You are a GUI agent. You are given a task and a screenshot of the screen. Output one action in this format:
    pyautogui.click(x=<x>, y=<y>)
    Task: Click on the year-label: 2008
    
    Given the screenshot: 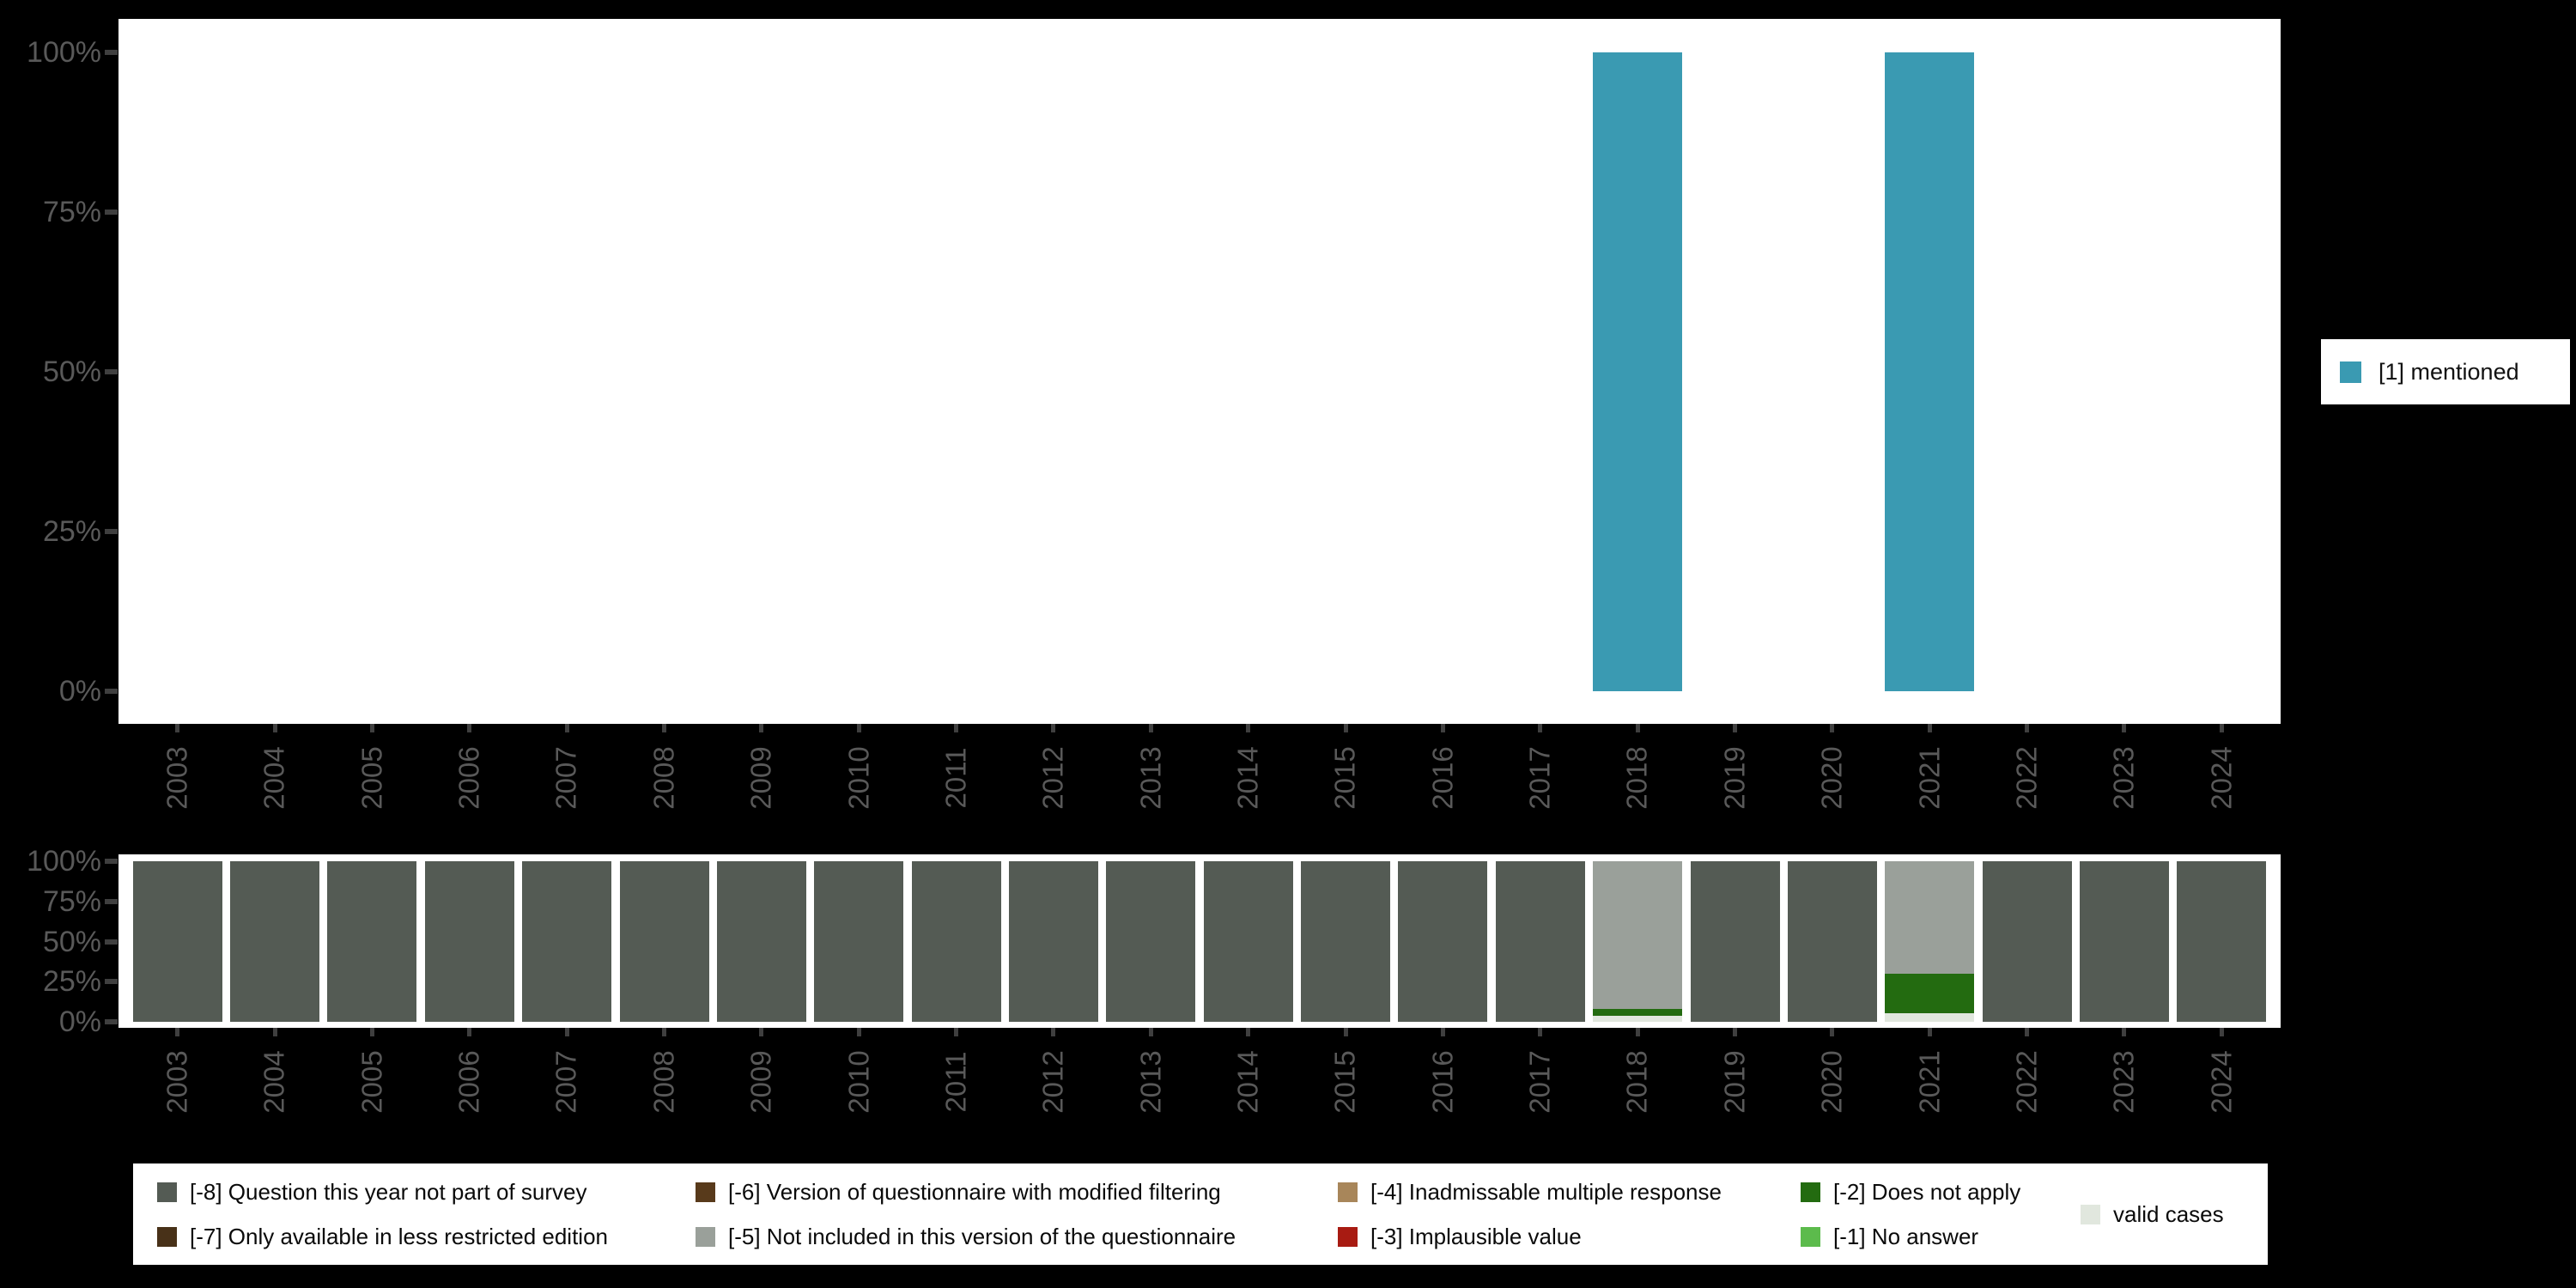 What is the action you would take?
    pyautogui.click(x=663, y=1082)
    